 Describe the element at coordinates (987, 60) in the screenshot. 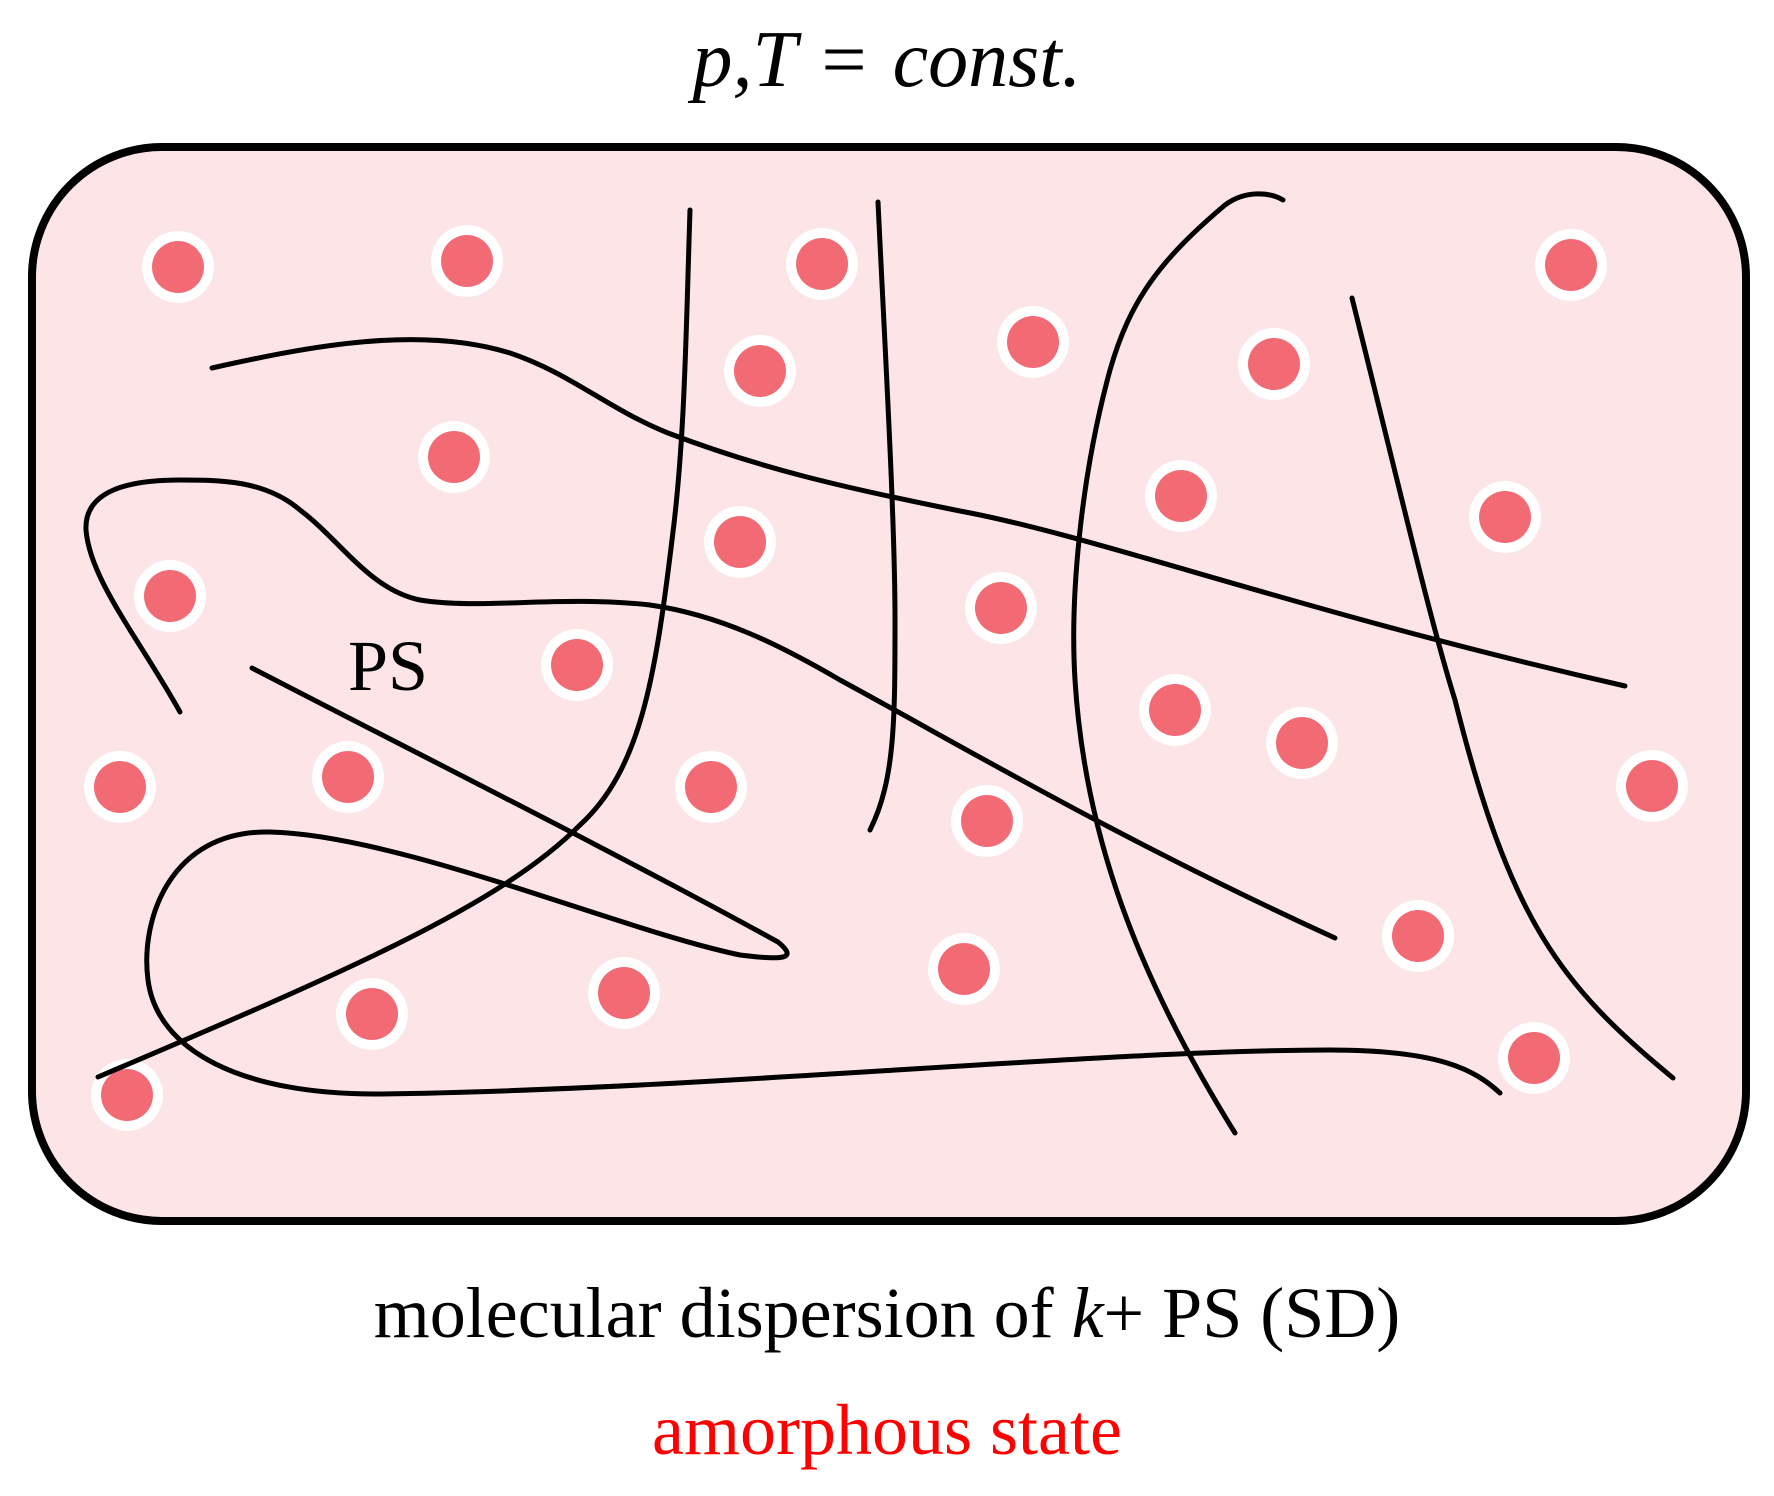

I see `condition-const: const.` at that location.